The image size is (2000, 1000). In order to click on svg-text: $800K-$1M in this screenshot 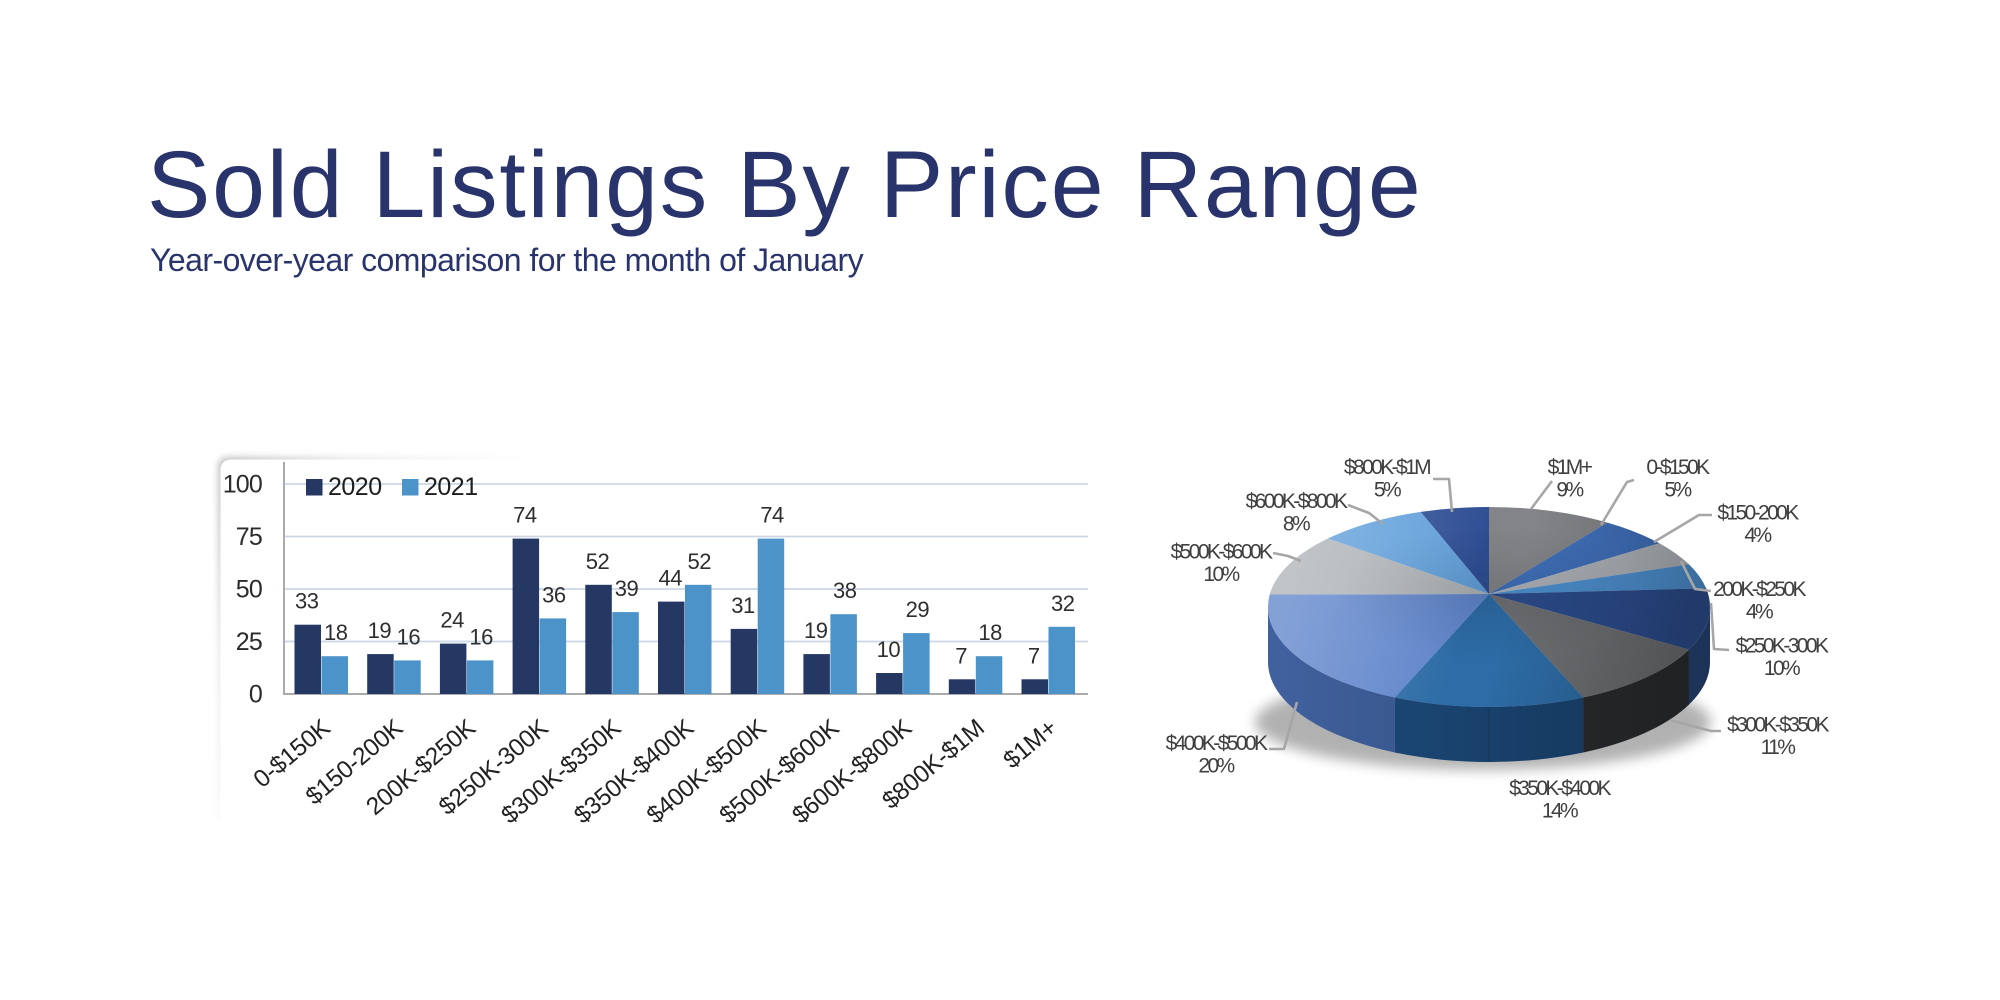, I will do `click(1387, 467)`.